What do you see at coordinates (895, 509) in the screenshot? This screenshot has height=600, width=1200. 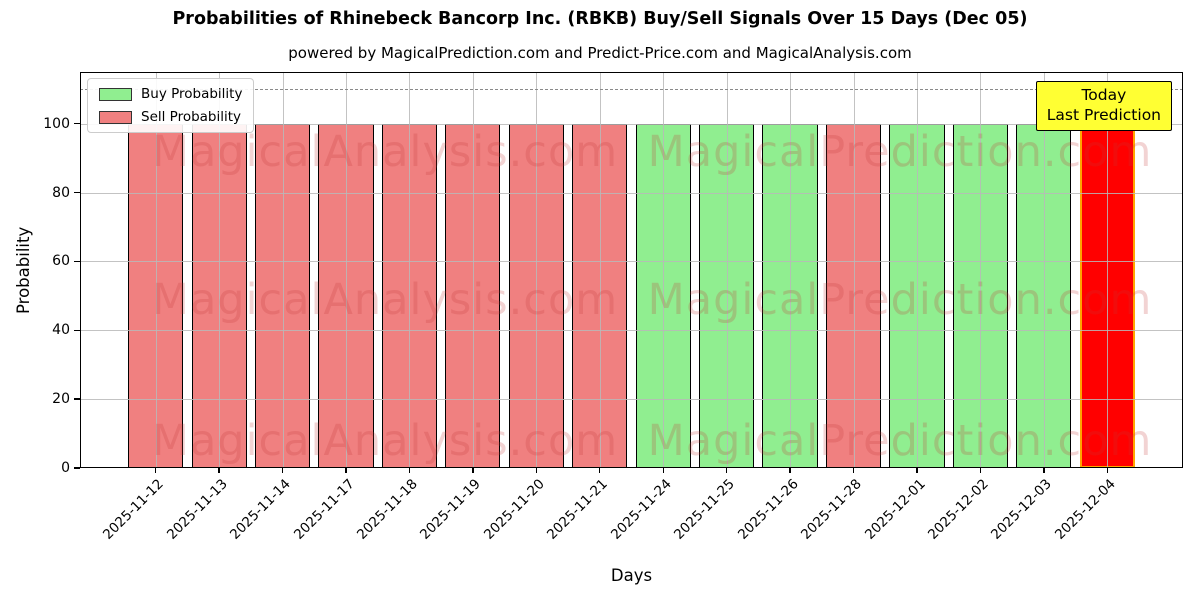 I see `x-tick-label: 2025-12-01` at bounding box center [895, 509].